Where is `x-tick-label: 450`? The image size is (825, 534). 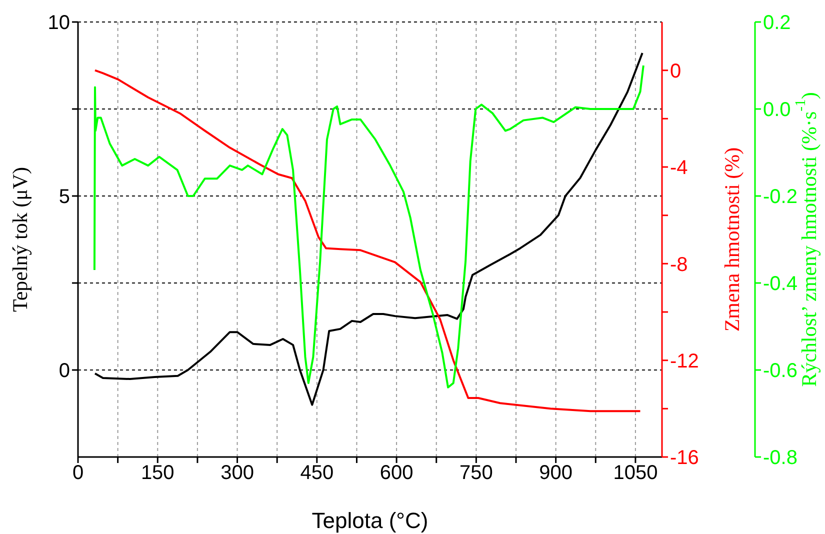 x-tick-label: 450 is located at coordinates (317, 473).